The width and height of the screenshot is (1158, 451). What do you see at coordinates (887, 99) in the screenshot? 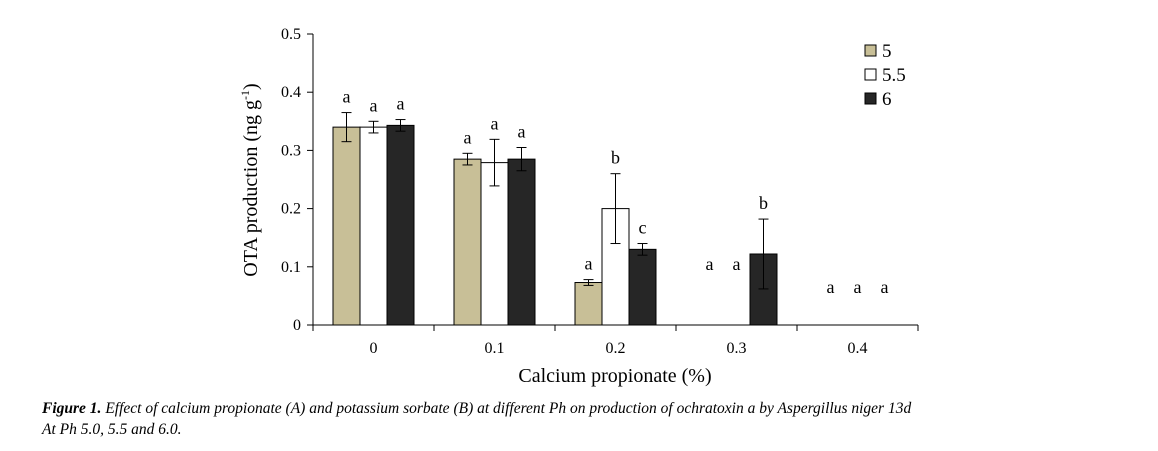
I see `legend-label: 6` at bounding box center [887, 99].